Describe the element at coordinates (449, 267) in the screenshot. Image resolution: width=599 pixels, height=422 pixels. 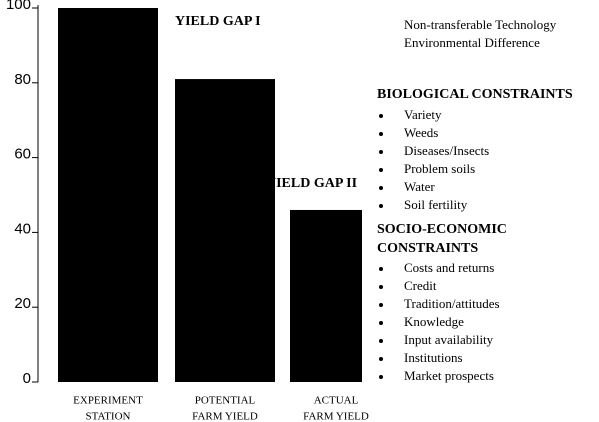
I see `list-item: Costs and returns` at that location.